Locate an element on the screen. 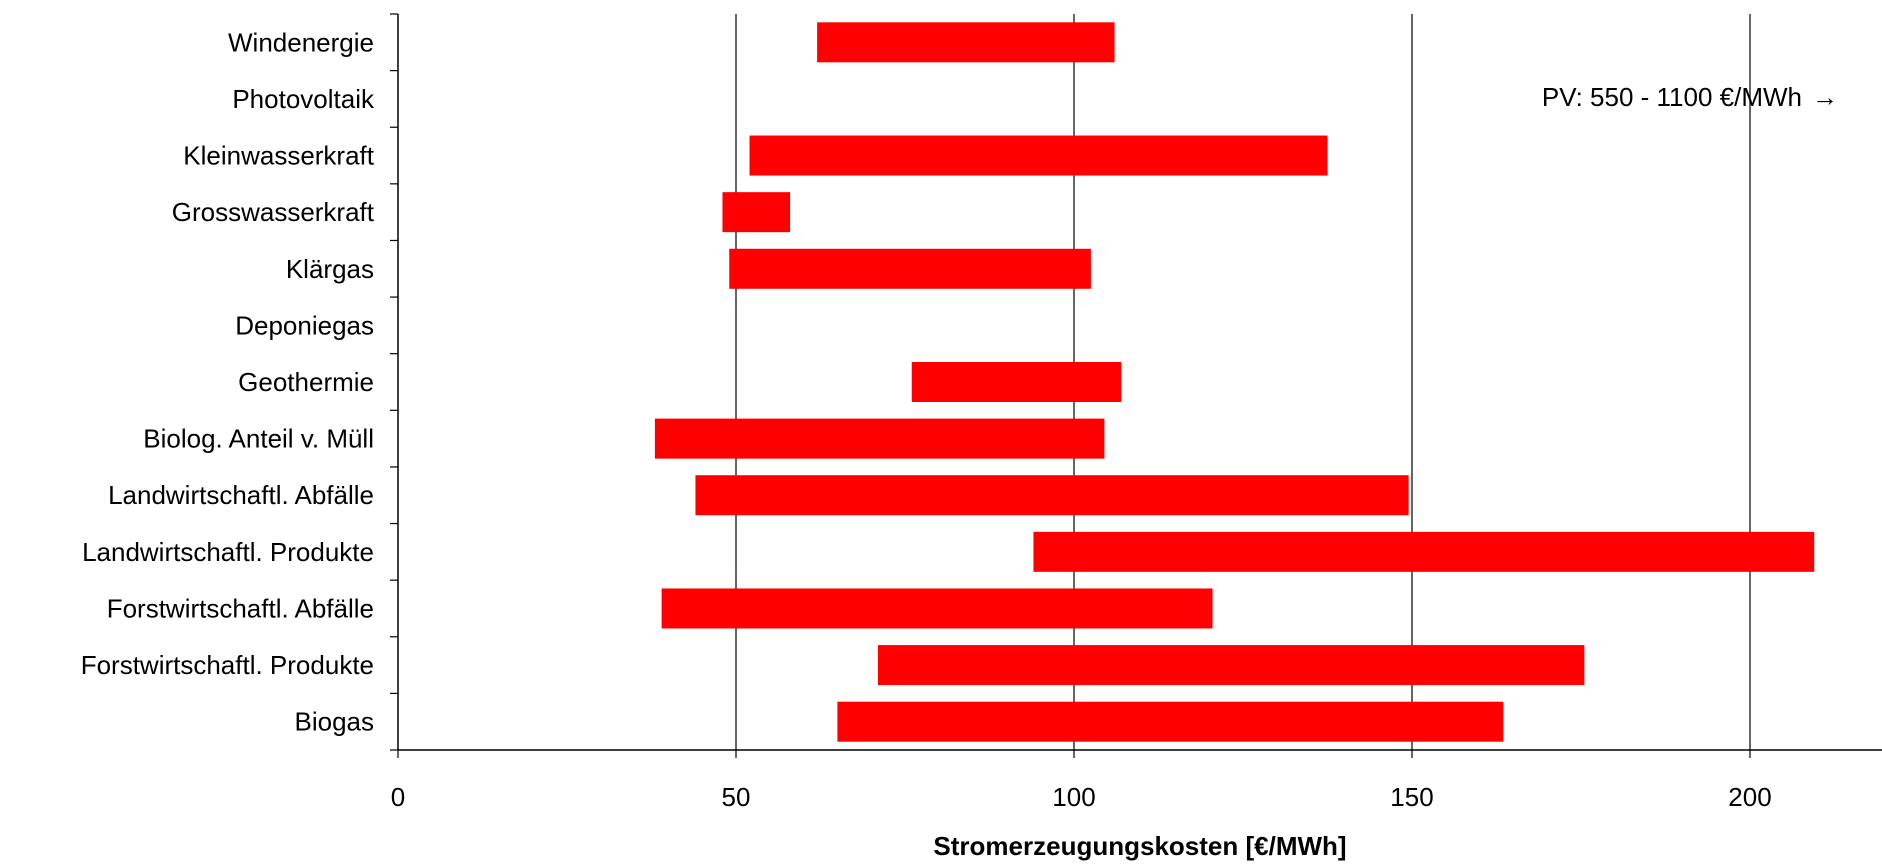 This screenshot has height=865, width=1882. category-label: Landwirtschaftl. Abfälle is located at coordinates (241, 495).